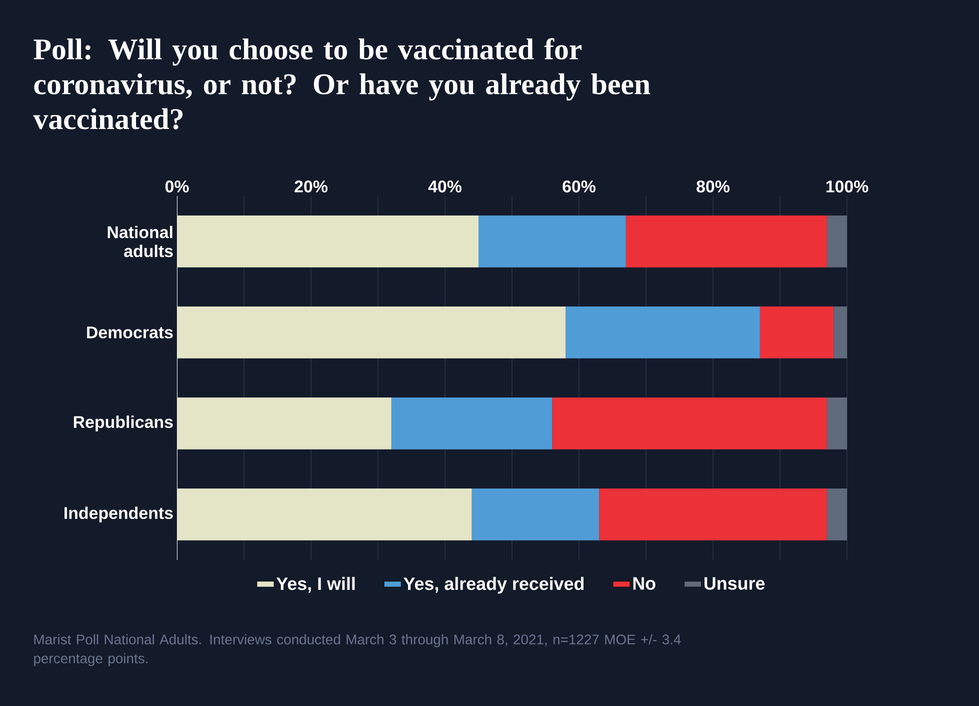 This screenshot has height=706, width=979. Describe the element at coordinates (118, 514) in the screenshot. I see `y-tick-label: Independents` at that location.